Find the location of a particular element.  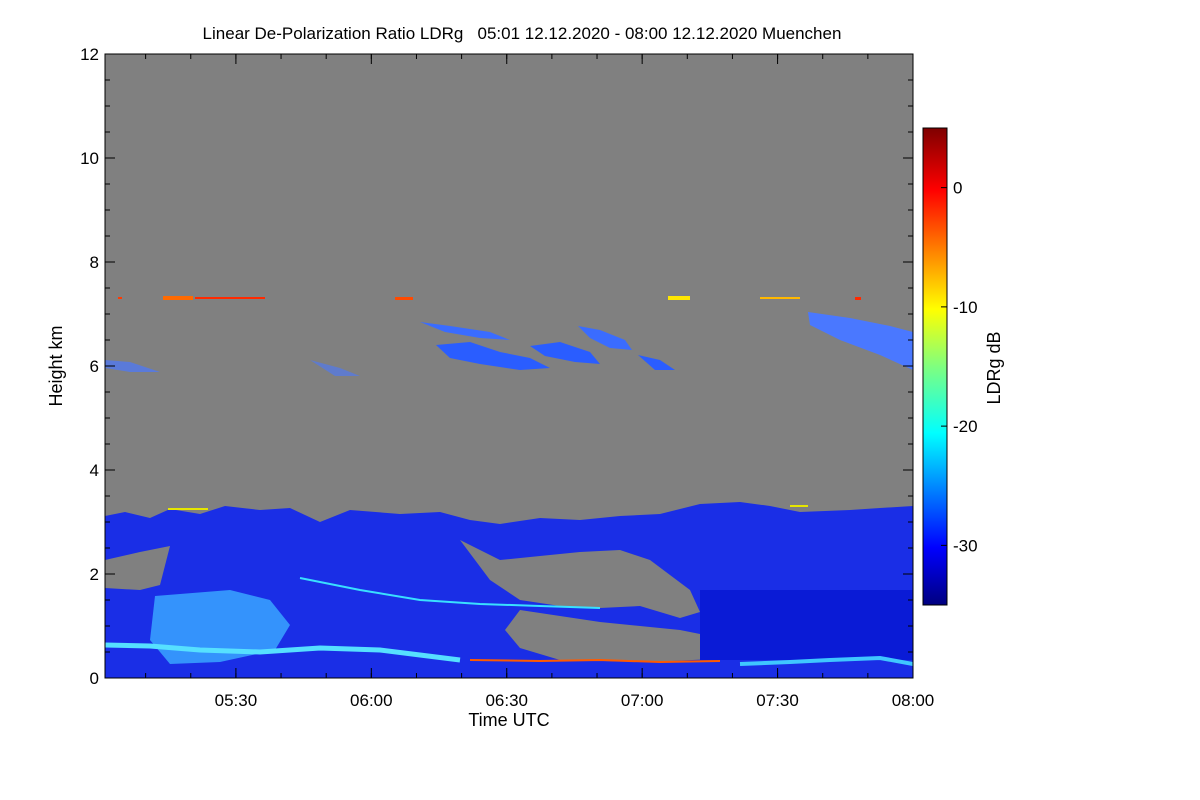

bl-top-marks is located at coordinates (188, 509).